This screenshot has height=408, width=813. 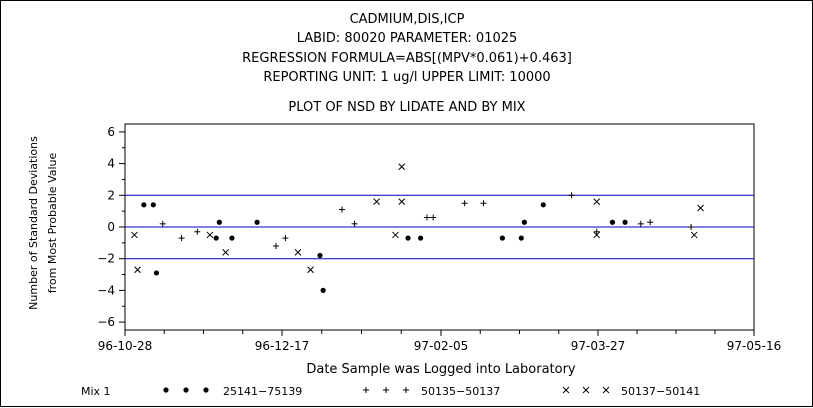 What do you see at coordinates (111, 164) in the screenshot?
I see `y-tick-label-1: 4` at bounding box center [111, 164].